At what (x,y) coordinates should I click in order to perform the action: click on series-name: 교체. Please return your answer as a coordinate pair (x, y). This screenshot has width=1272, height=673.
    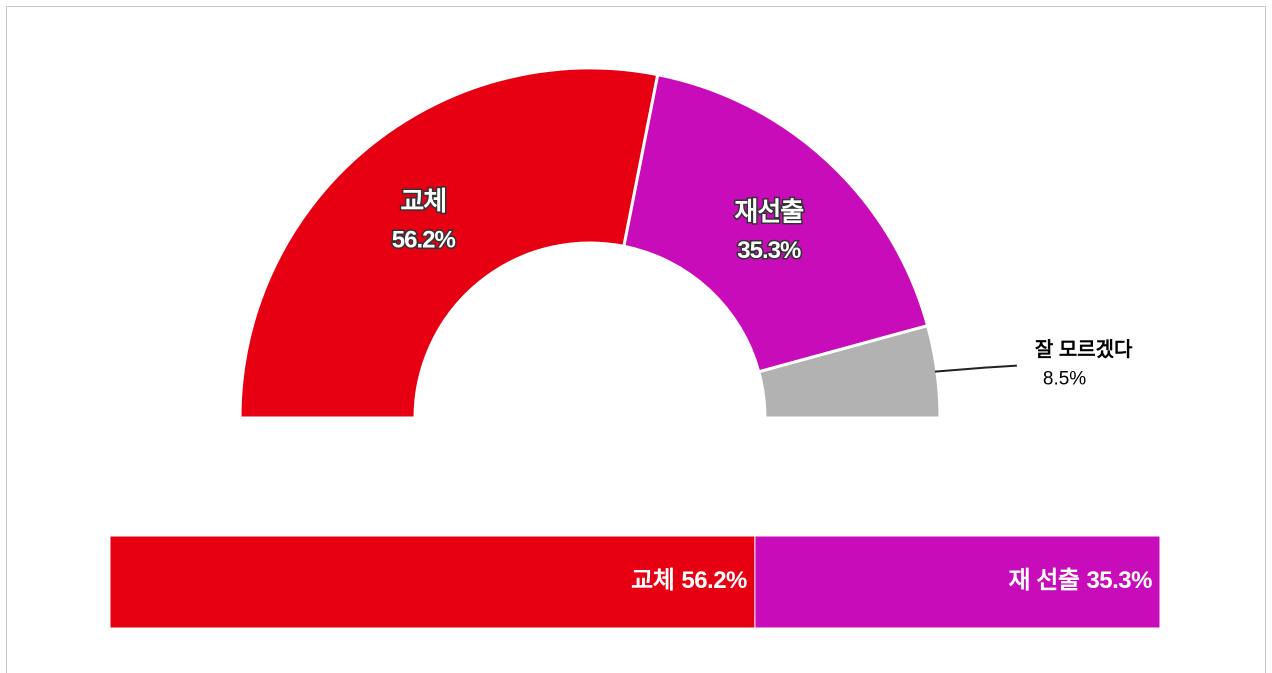
    Looking at the image, I should click on (652, 580).